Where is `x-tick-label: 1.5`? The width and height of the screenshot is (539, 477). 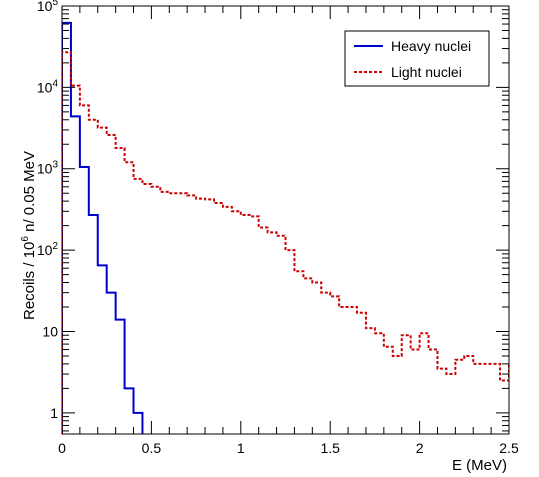
x-tick-label: 1.5 is located at coordinates (330, 448).